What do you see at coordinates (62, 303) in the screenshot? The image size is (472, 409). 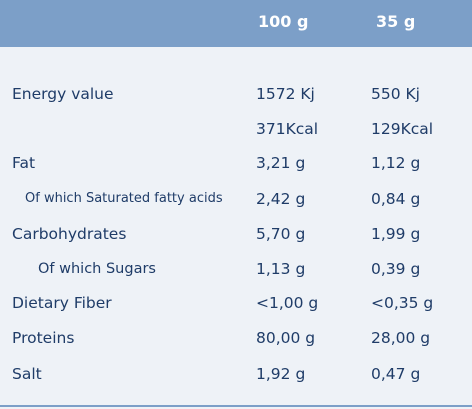 I see `row-label: Dietary Fiber` at bounding box center [62, 303].